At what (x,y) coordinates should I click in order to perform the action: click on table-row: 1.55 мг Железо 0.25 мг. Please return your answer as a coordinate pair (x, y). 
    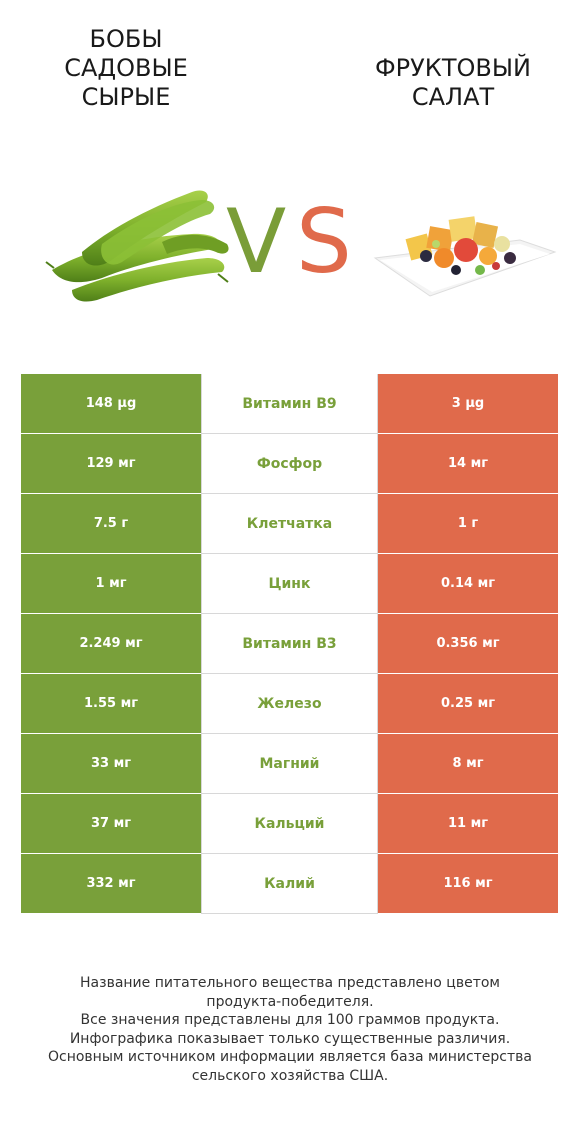
    Looking at the image, I should click on (289, 704).